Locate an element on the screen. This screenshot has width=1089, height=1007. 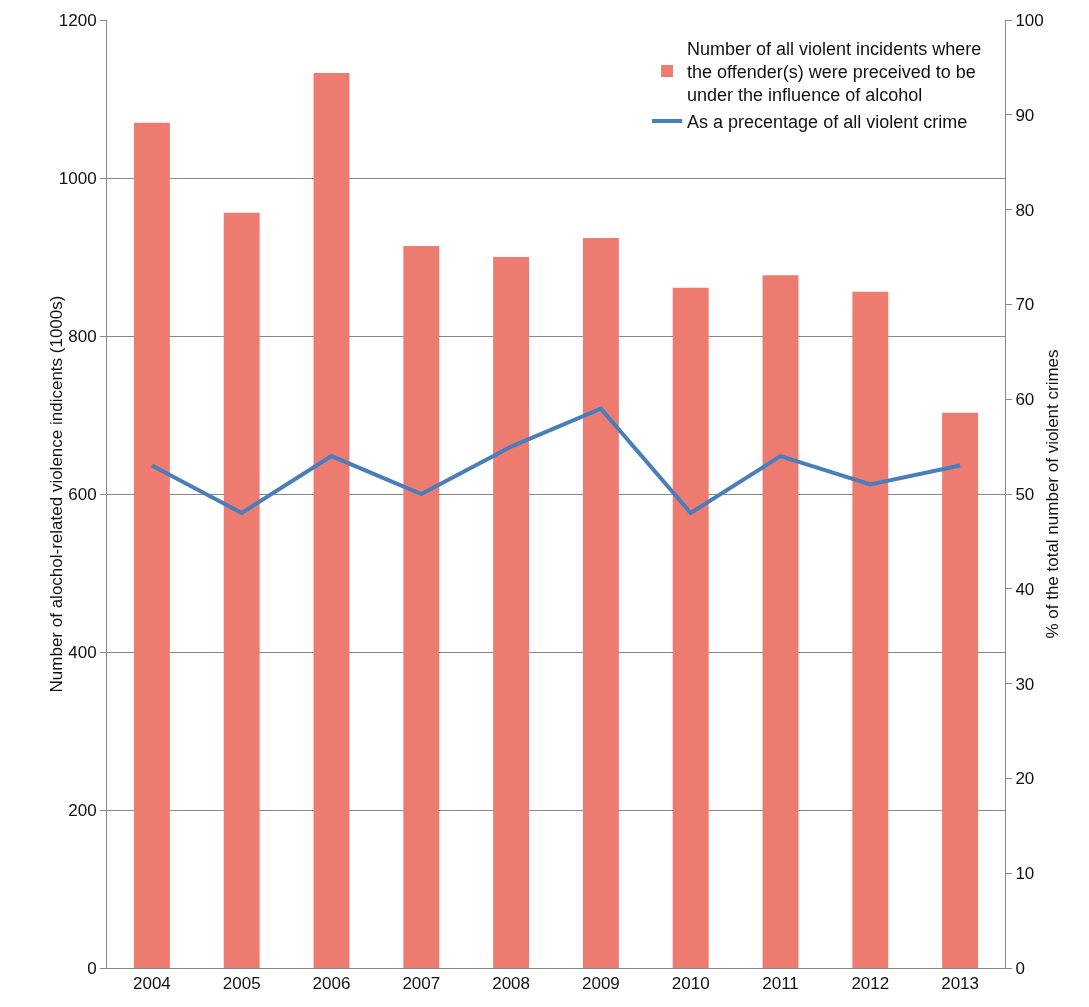
y2-axis-title: % of the total number of violent crimes is located at coordinates (1052, 494).